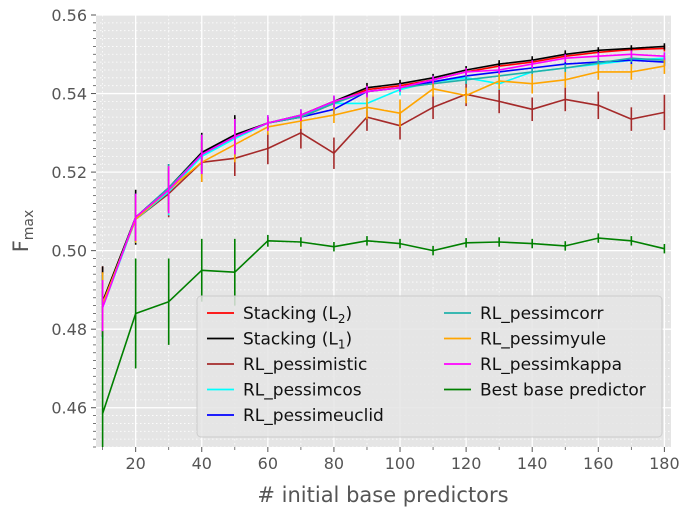 This screenshot has width=689, height=512. I want to click on legend-label: Stacking (L2), so click(297, 315).